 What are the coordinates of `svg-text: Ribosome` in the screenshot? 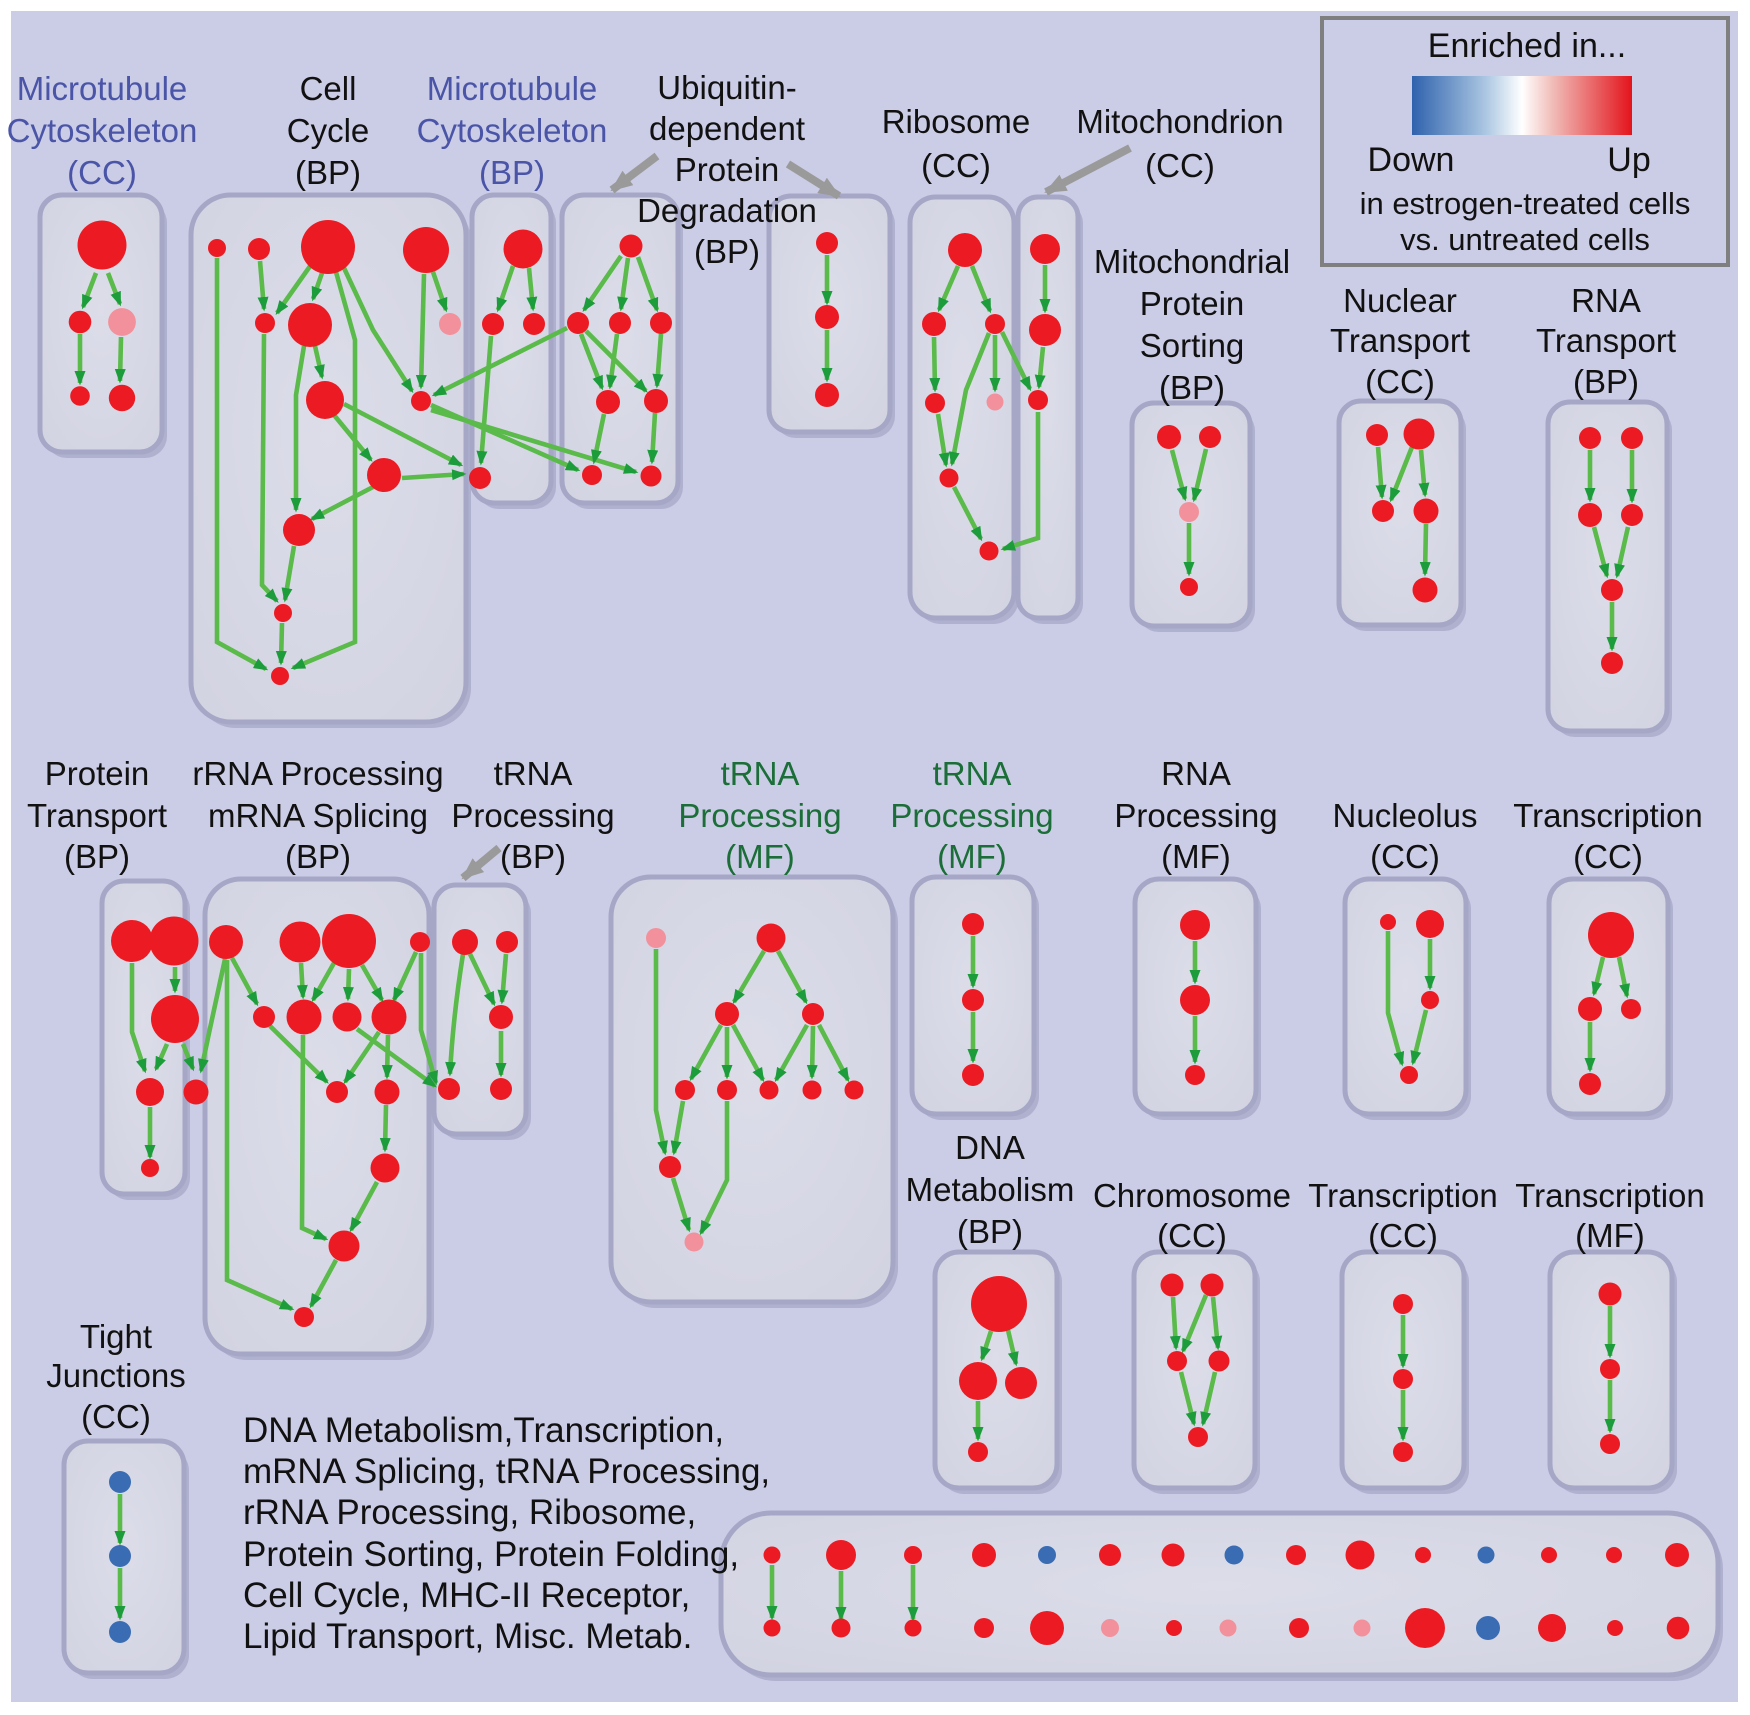 It's located at (956, 121).